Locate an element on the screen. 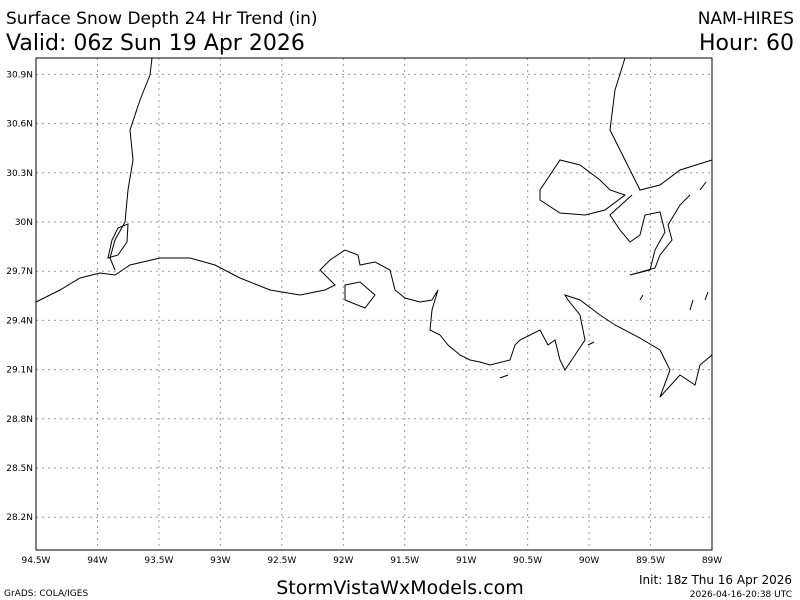  sabine-lake is located at coordinates (118, 241).